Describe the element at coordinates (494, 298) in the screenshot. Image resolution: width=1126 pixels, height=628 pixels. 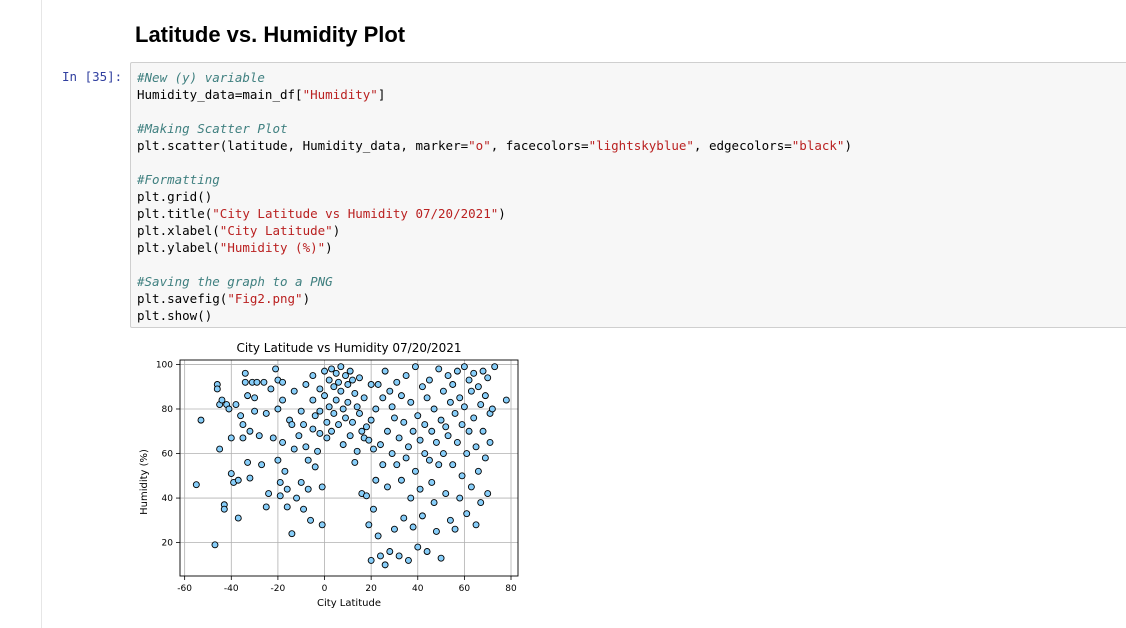
I see `code-line: plt.savefig("Fig2.png")` at that location.